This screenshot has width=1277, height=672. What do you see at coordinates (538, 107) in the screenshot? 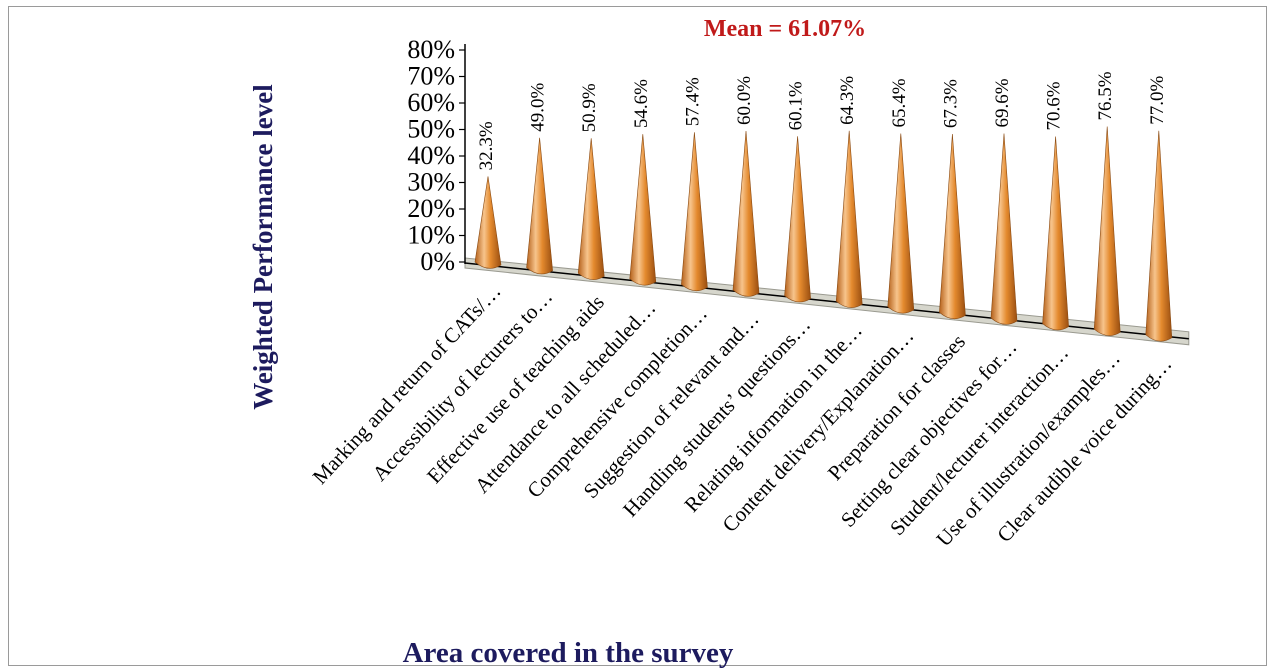
I see `value-label: 49.0%` at bounding box center [538, 107].